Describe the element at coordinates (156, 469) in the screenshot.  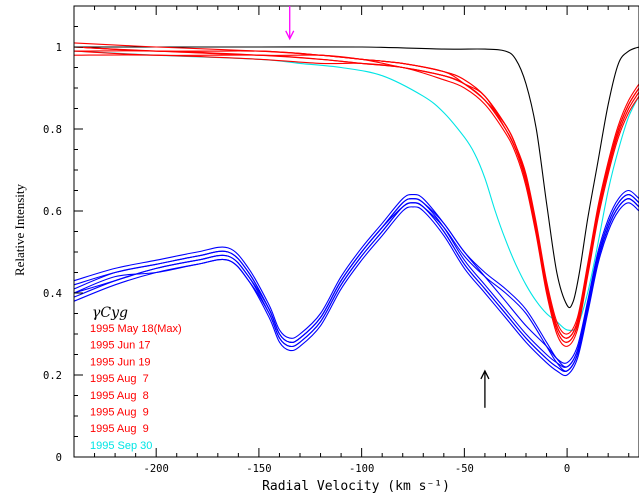
I see `x-tick-label: -200` at that location.